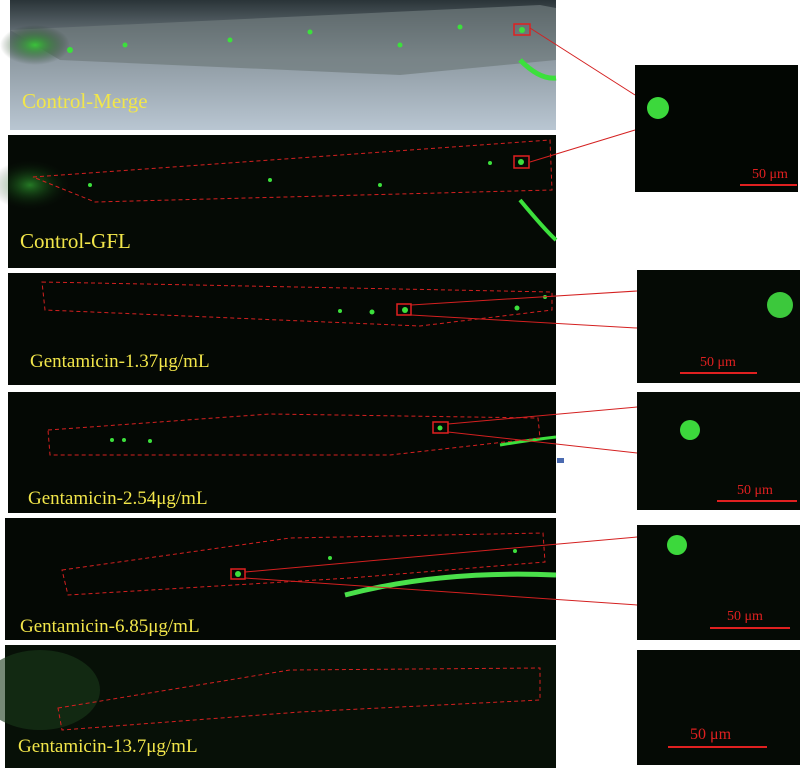 Image resolution: width=810 pixels, height=771 pixels. What do you see at coordinates (278, 706) in the screenshot?
I see `panel-gentamicin-4: Gentamicin-13.7μg/mL` at bounding box center [278, 706].